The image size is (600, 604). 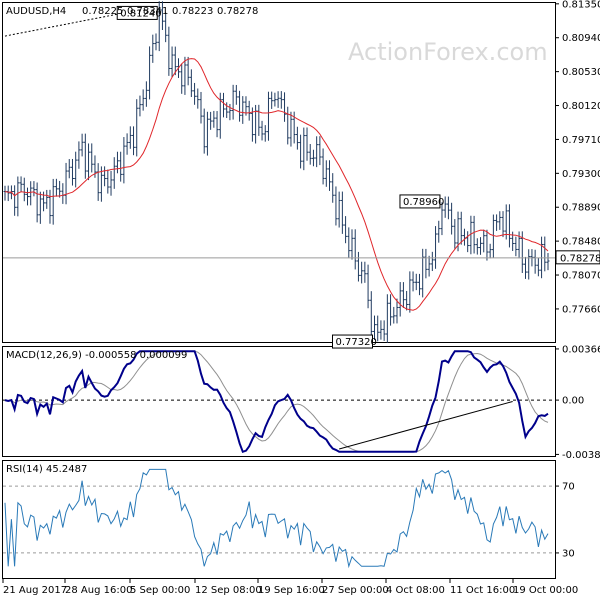 I want to click on watermark: ActionForex.com, so click(x=448, y=52).